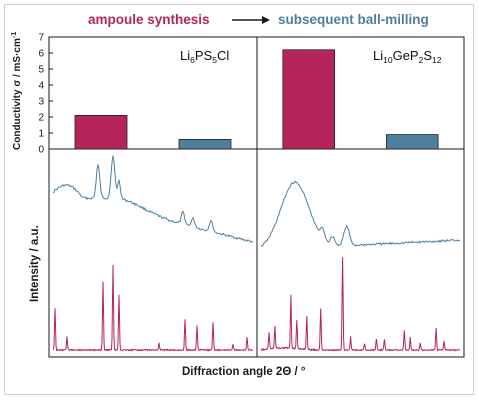  I want to click on xrd-ballmill-trace-right, so click(360, 213).